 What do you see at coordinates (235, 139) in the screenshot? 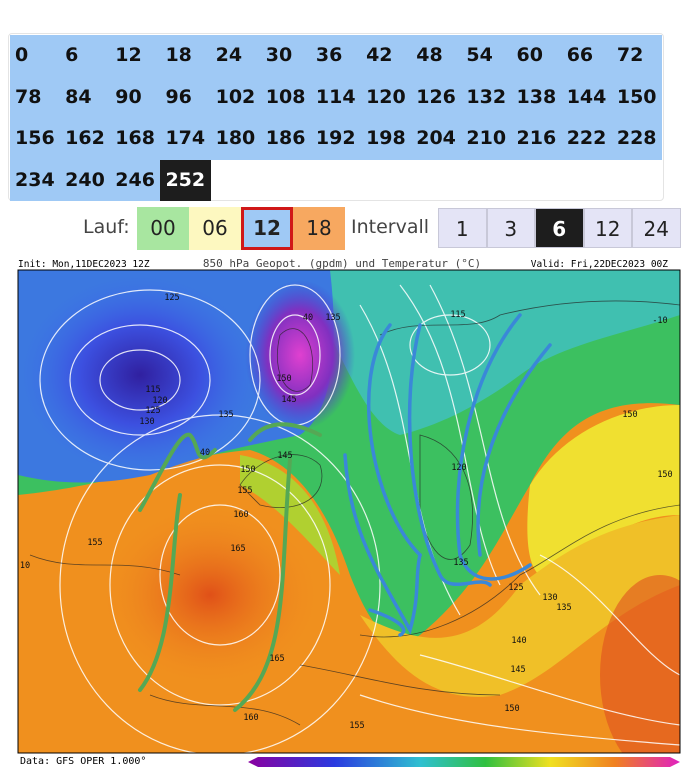
I see `hour-button: 180` at bounding box center [235, 139].